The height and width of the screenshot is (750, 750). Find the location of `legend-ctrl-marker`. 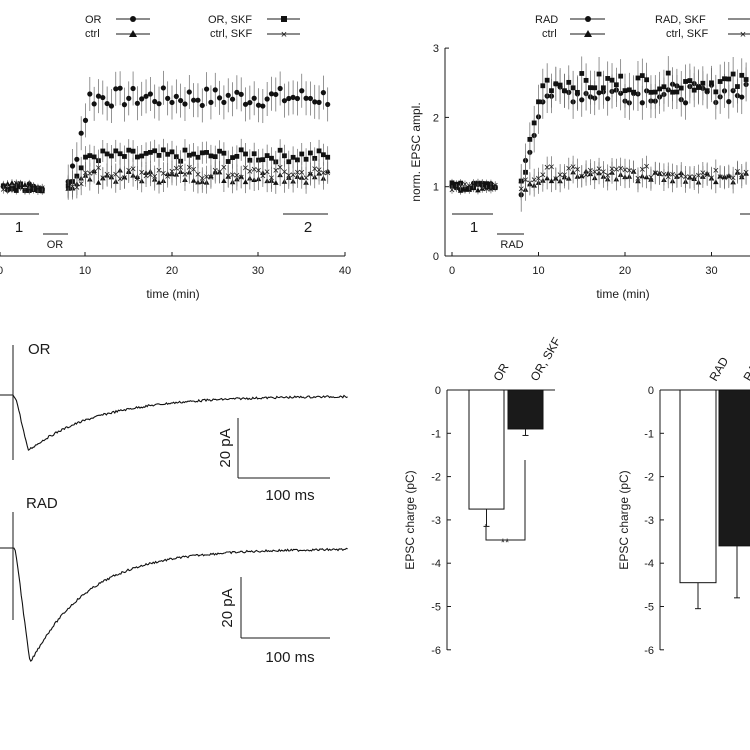

legend-ctrl-marker is located at coordinates (133, 33).